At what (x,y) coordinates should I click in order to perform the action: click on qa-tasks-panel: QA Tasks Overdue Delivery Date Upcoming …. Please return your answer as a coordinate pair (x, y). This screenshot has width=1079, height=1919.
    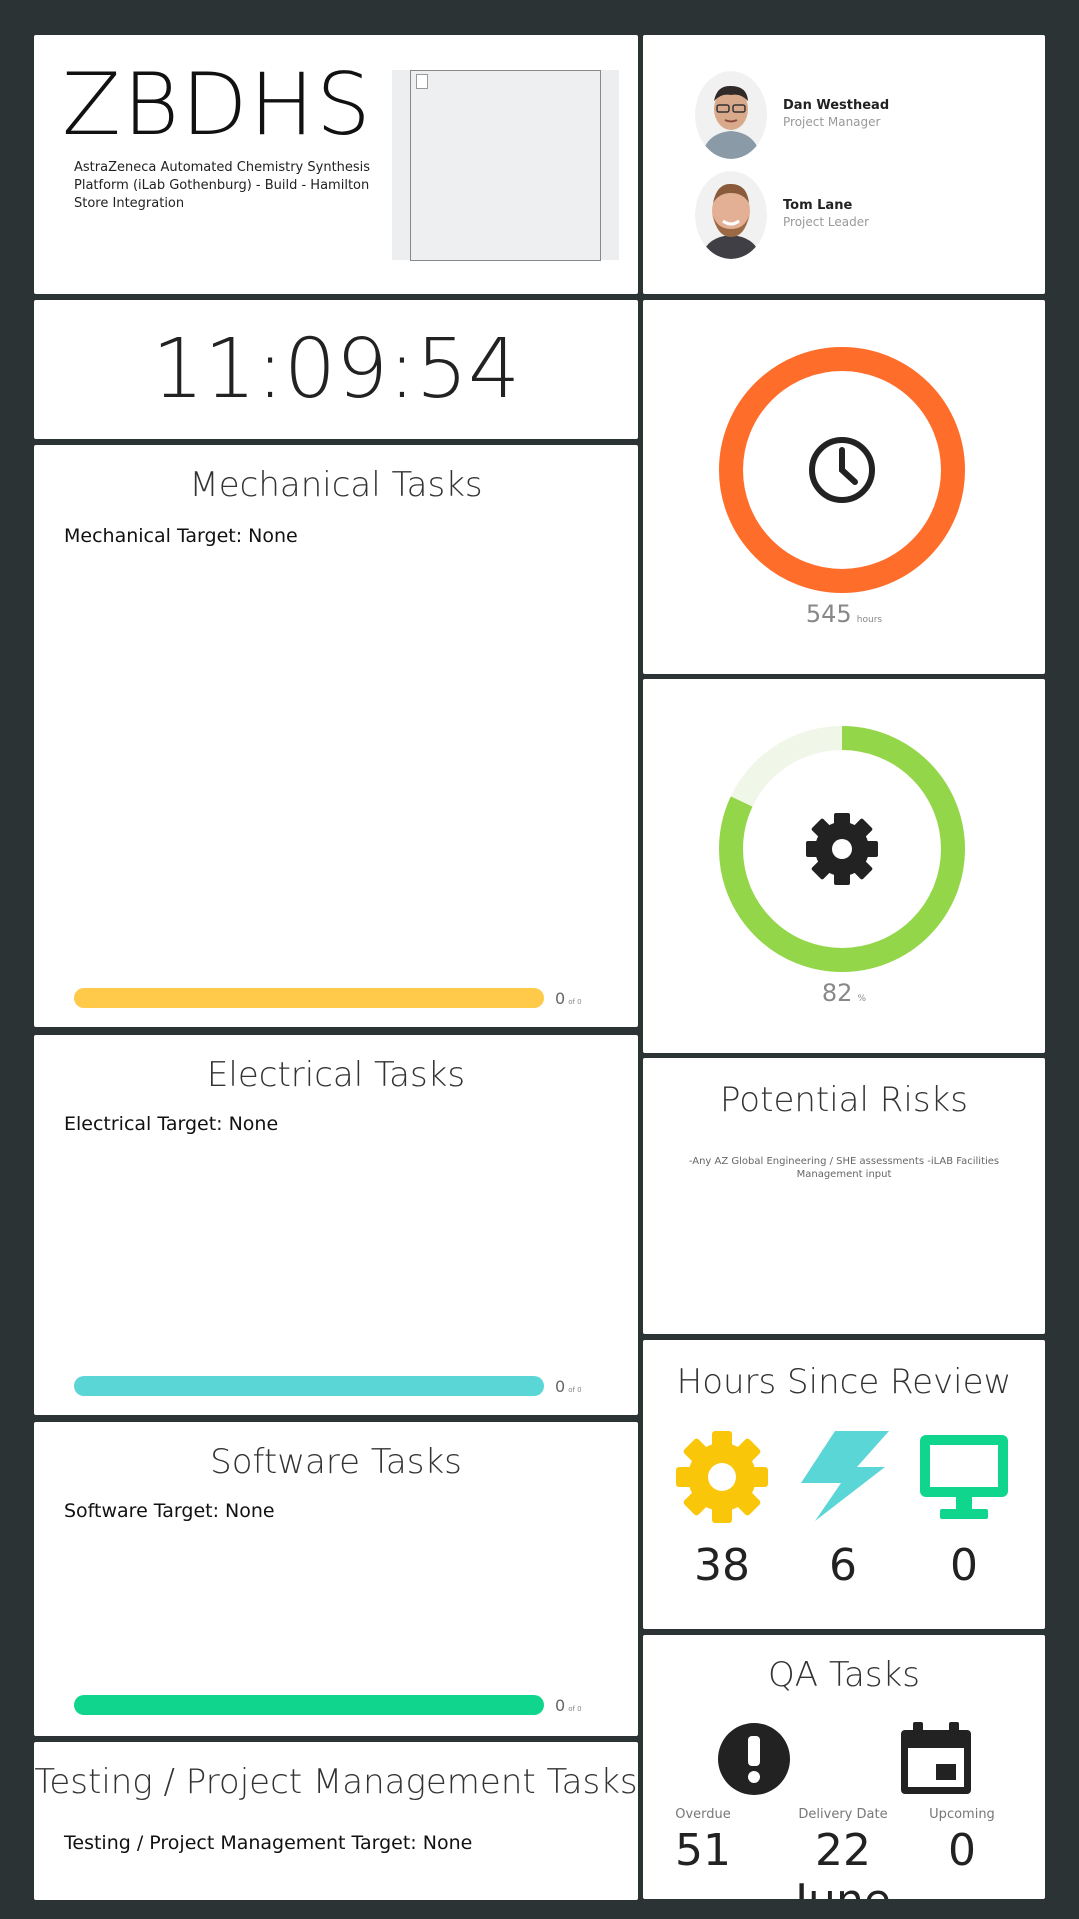
    Looking at the image, I should click on (844, 1767).